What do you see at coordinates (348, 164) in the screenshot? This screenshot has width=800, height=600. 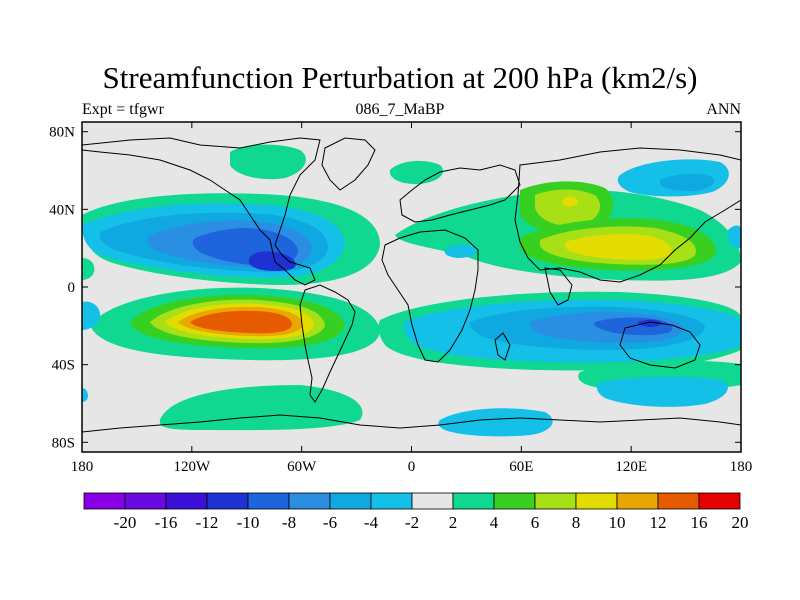 I see `coastline-greenland` at bounding box center [348, 164].